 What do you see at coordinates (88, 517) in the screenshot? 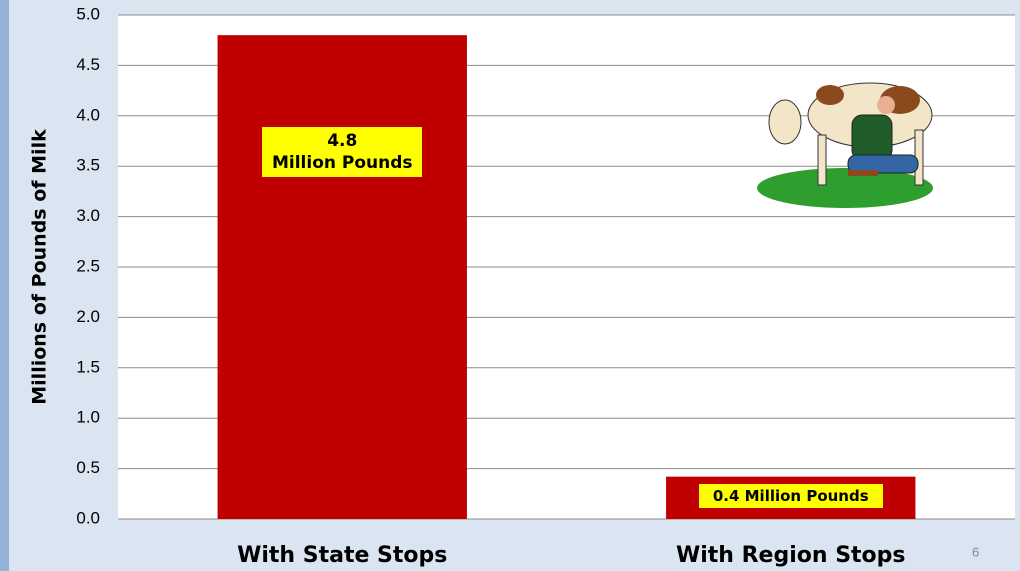
I see `y-tick-label: 0.0` at bounding box center [88, 517].